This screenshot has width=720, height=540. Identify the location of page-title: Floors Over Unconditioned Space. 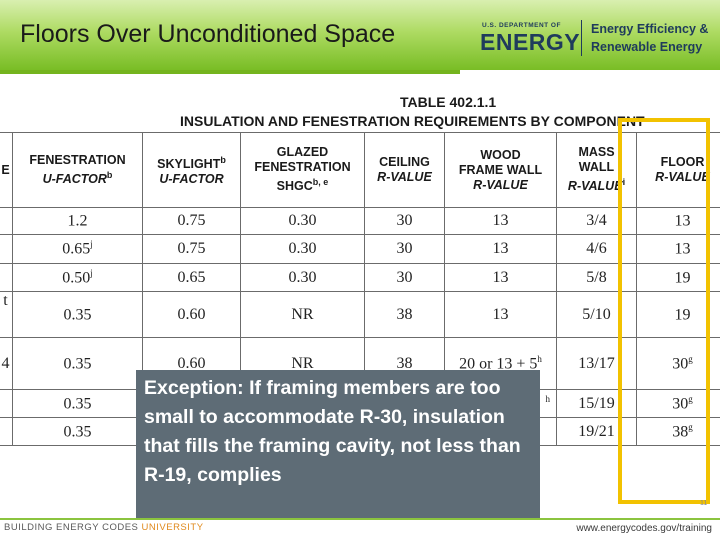
(208, 34).